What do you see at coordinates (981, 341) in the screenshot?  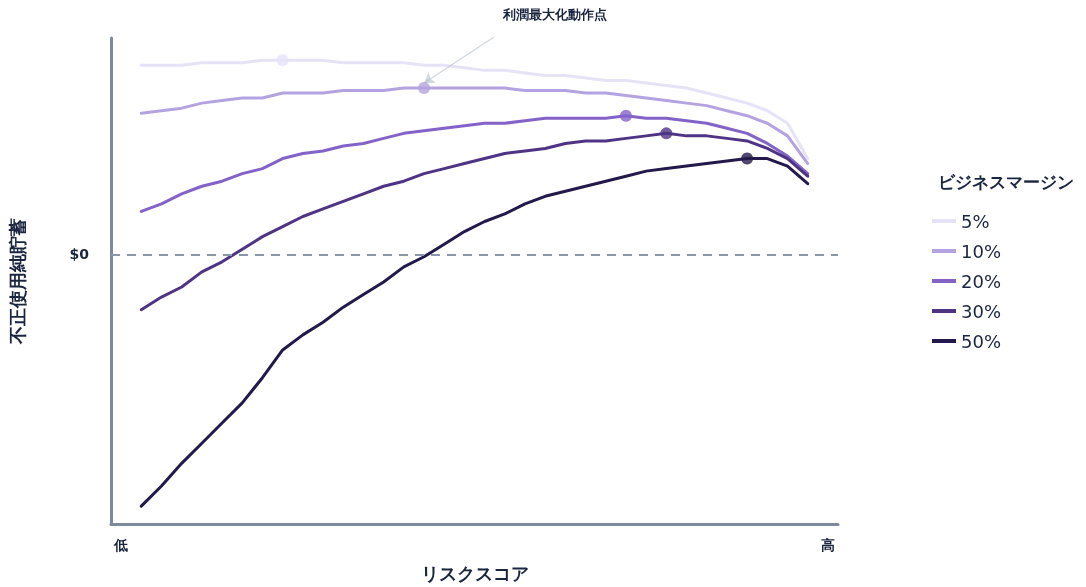 I see `legend-label: 50%` at bounding box center [981, 341].